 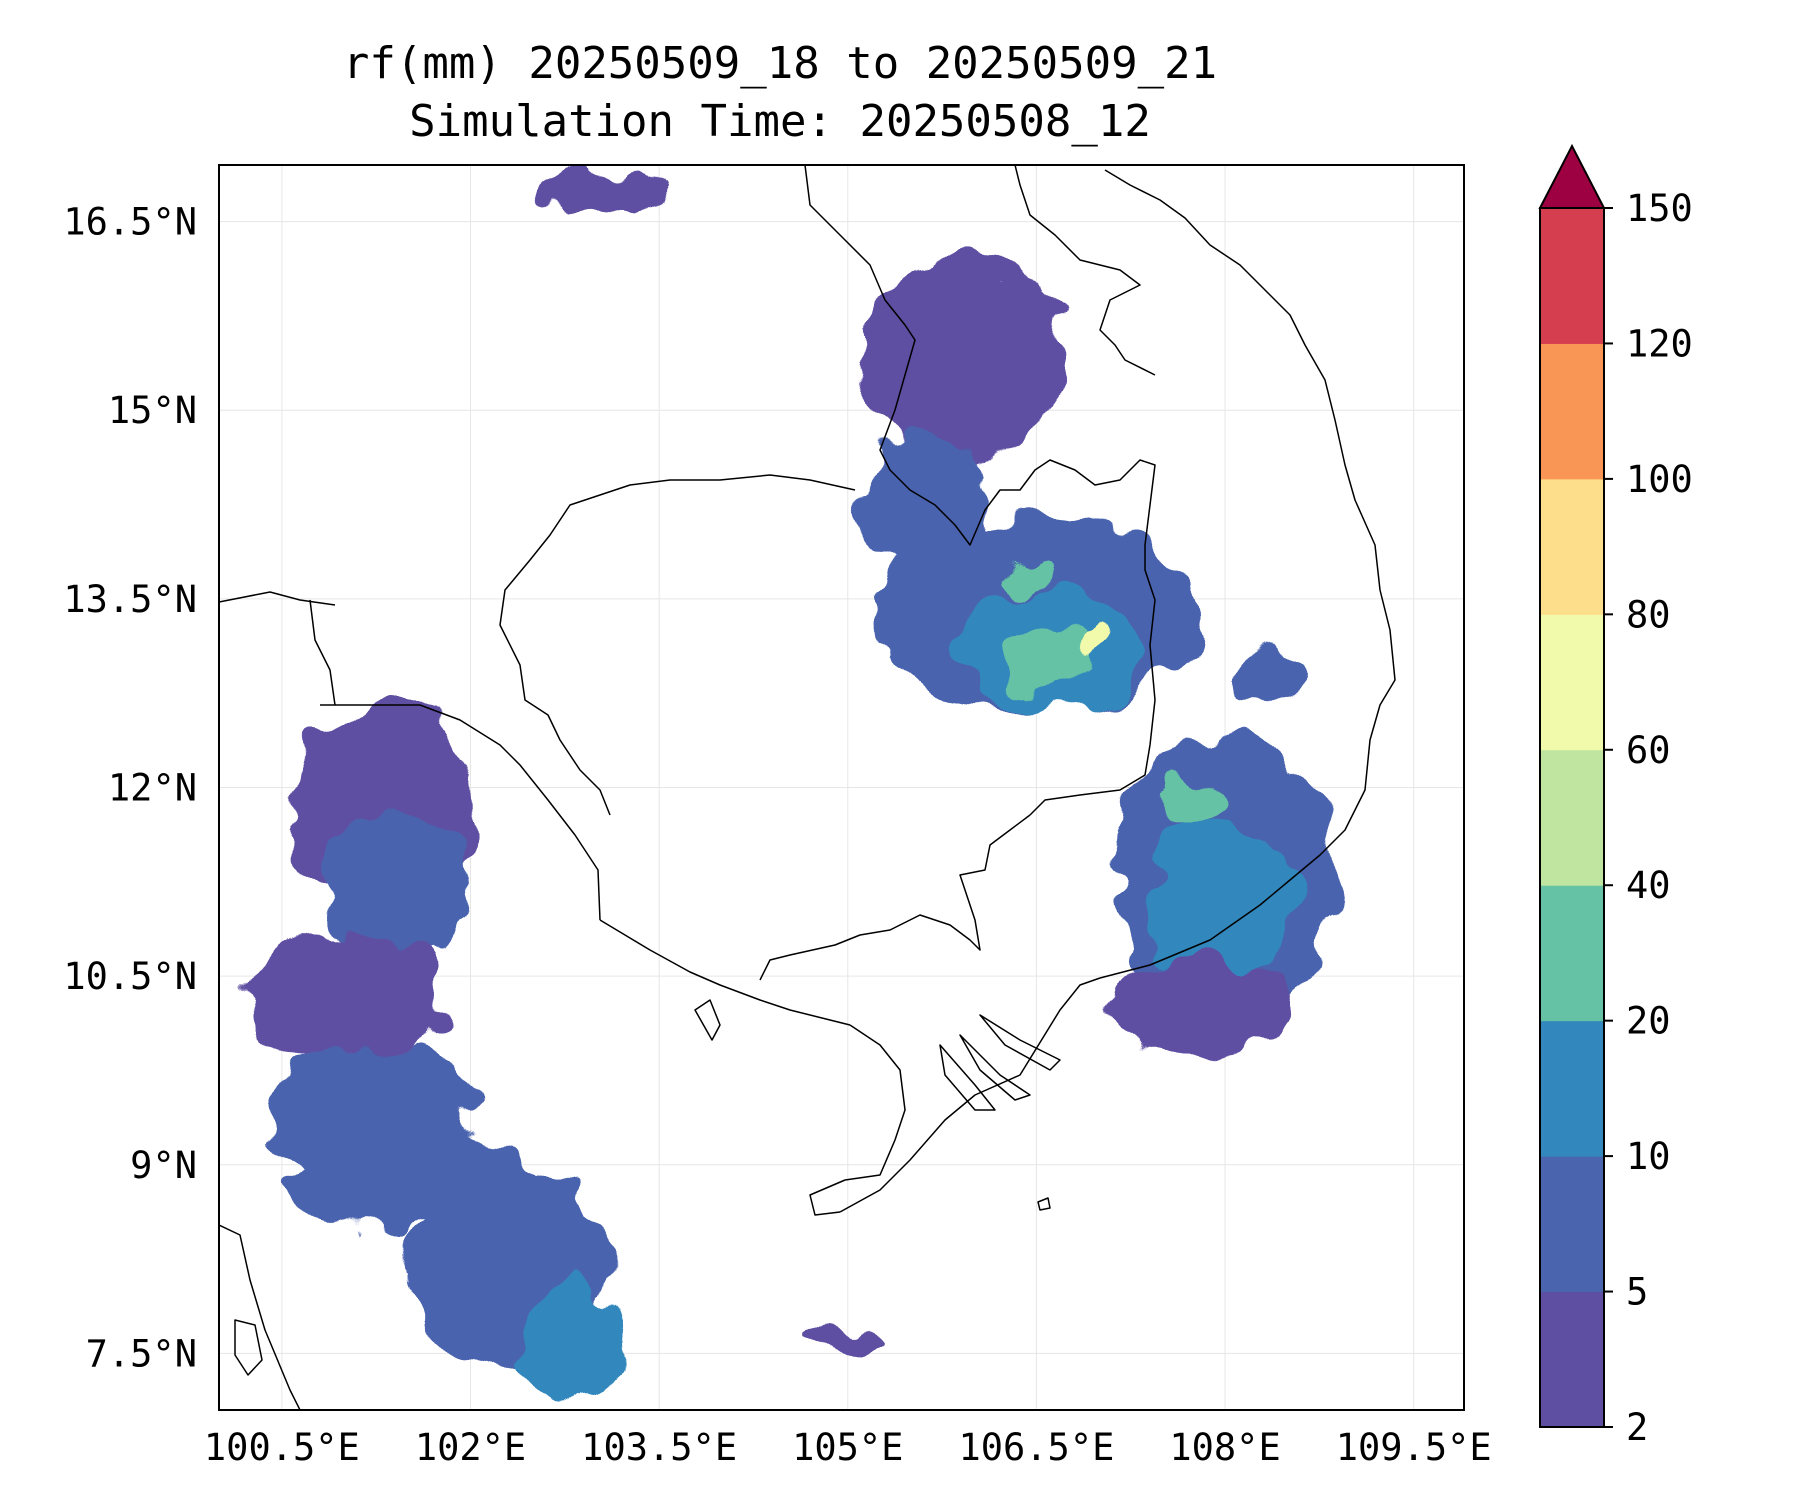 I want to click on title-line-1: rf(mm) 20250509_18 to 20250509_21, so click(x=780, y=63).